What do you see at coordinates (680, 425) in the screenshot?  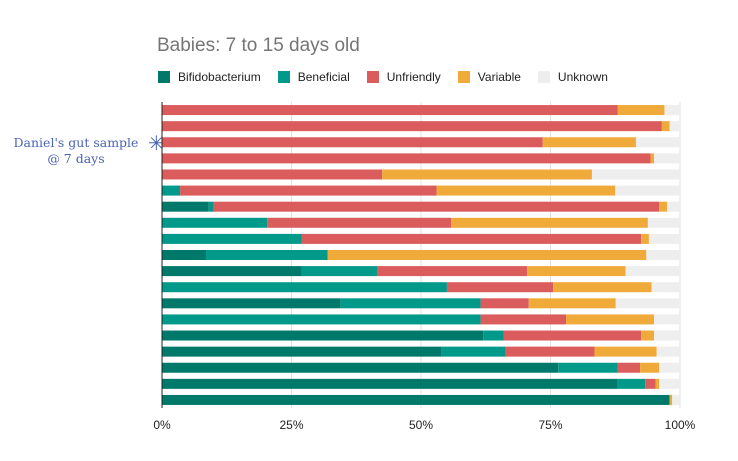 I see `x-tick-label: 100%` at bounding box center [680, 425].